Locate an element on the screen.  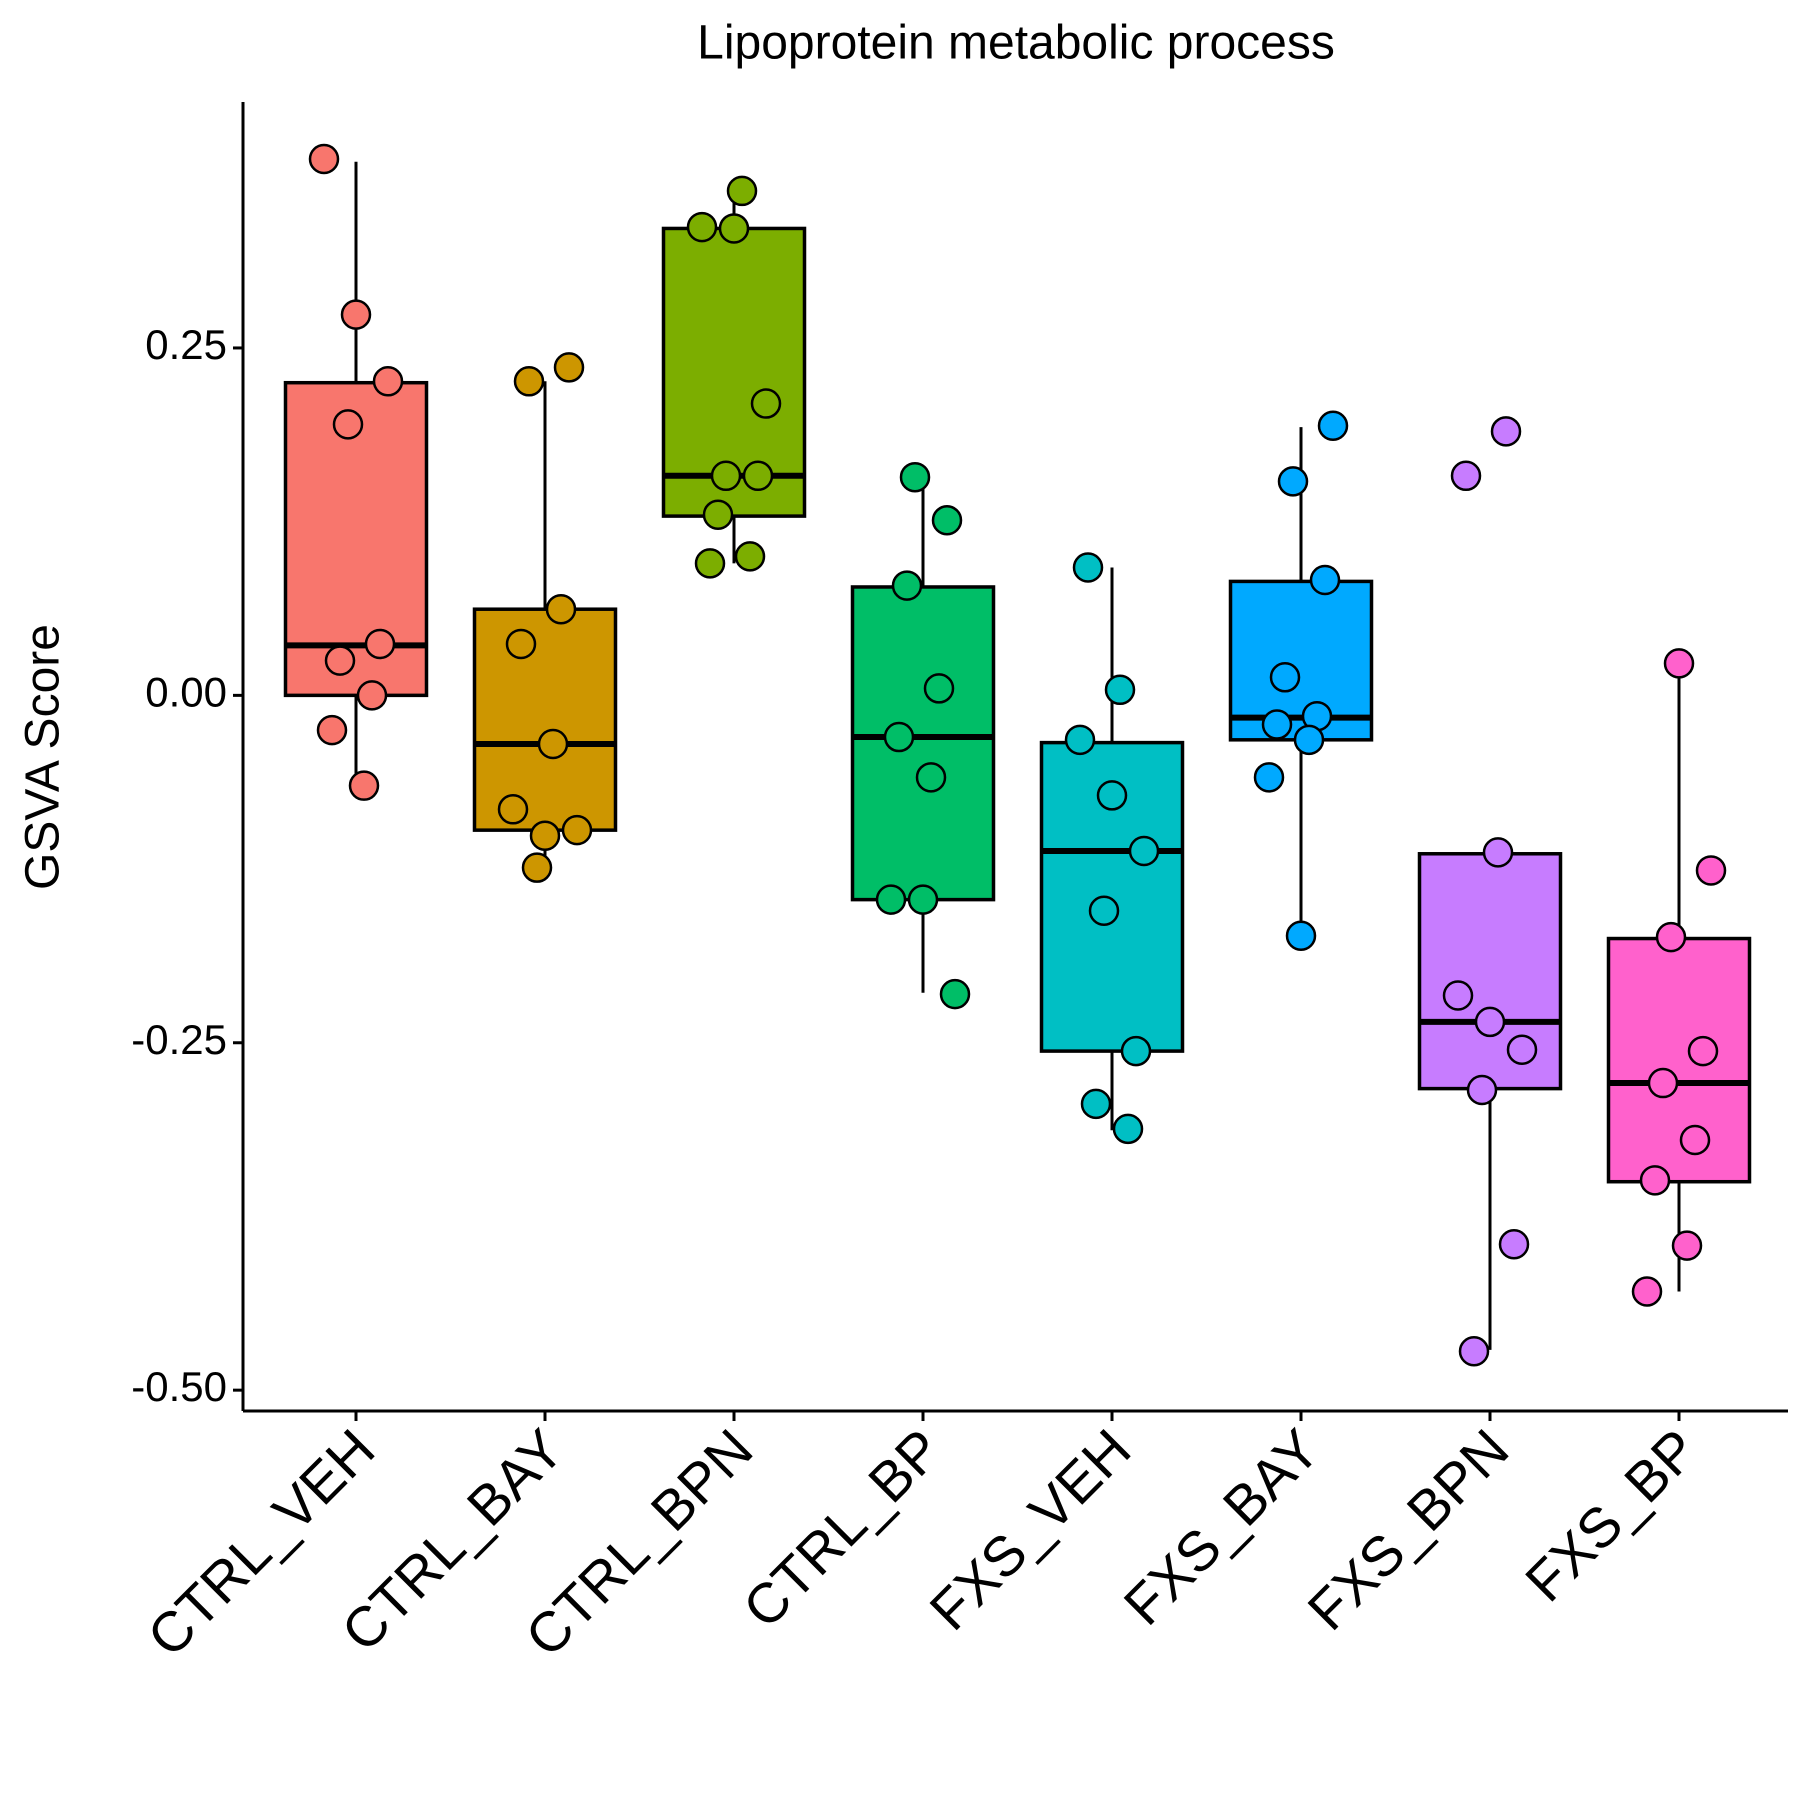
x-tick-label: CTRL_BP is located at coordinates (842, 1528).